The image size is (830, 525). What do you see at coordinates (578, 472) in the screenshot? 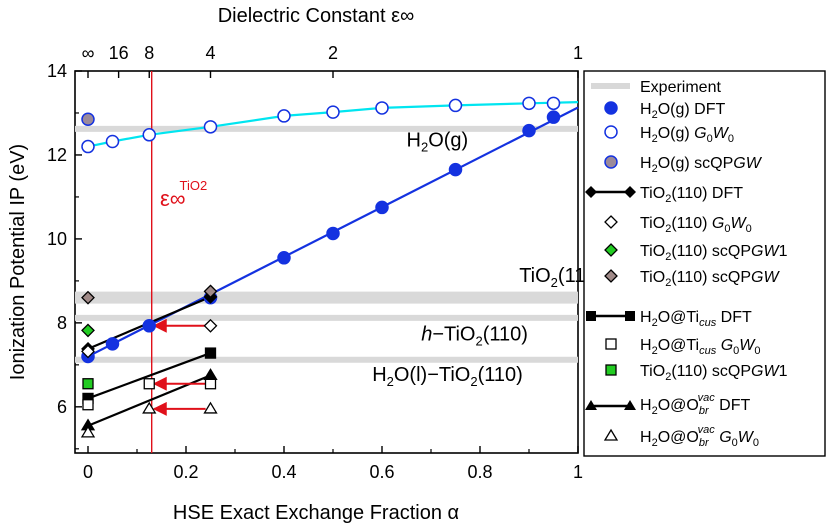
I see `x-tick-label-5: 1` at bounding box center [578, 472].